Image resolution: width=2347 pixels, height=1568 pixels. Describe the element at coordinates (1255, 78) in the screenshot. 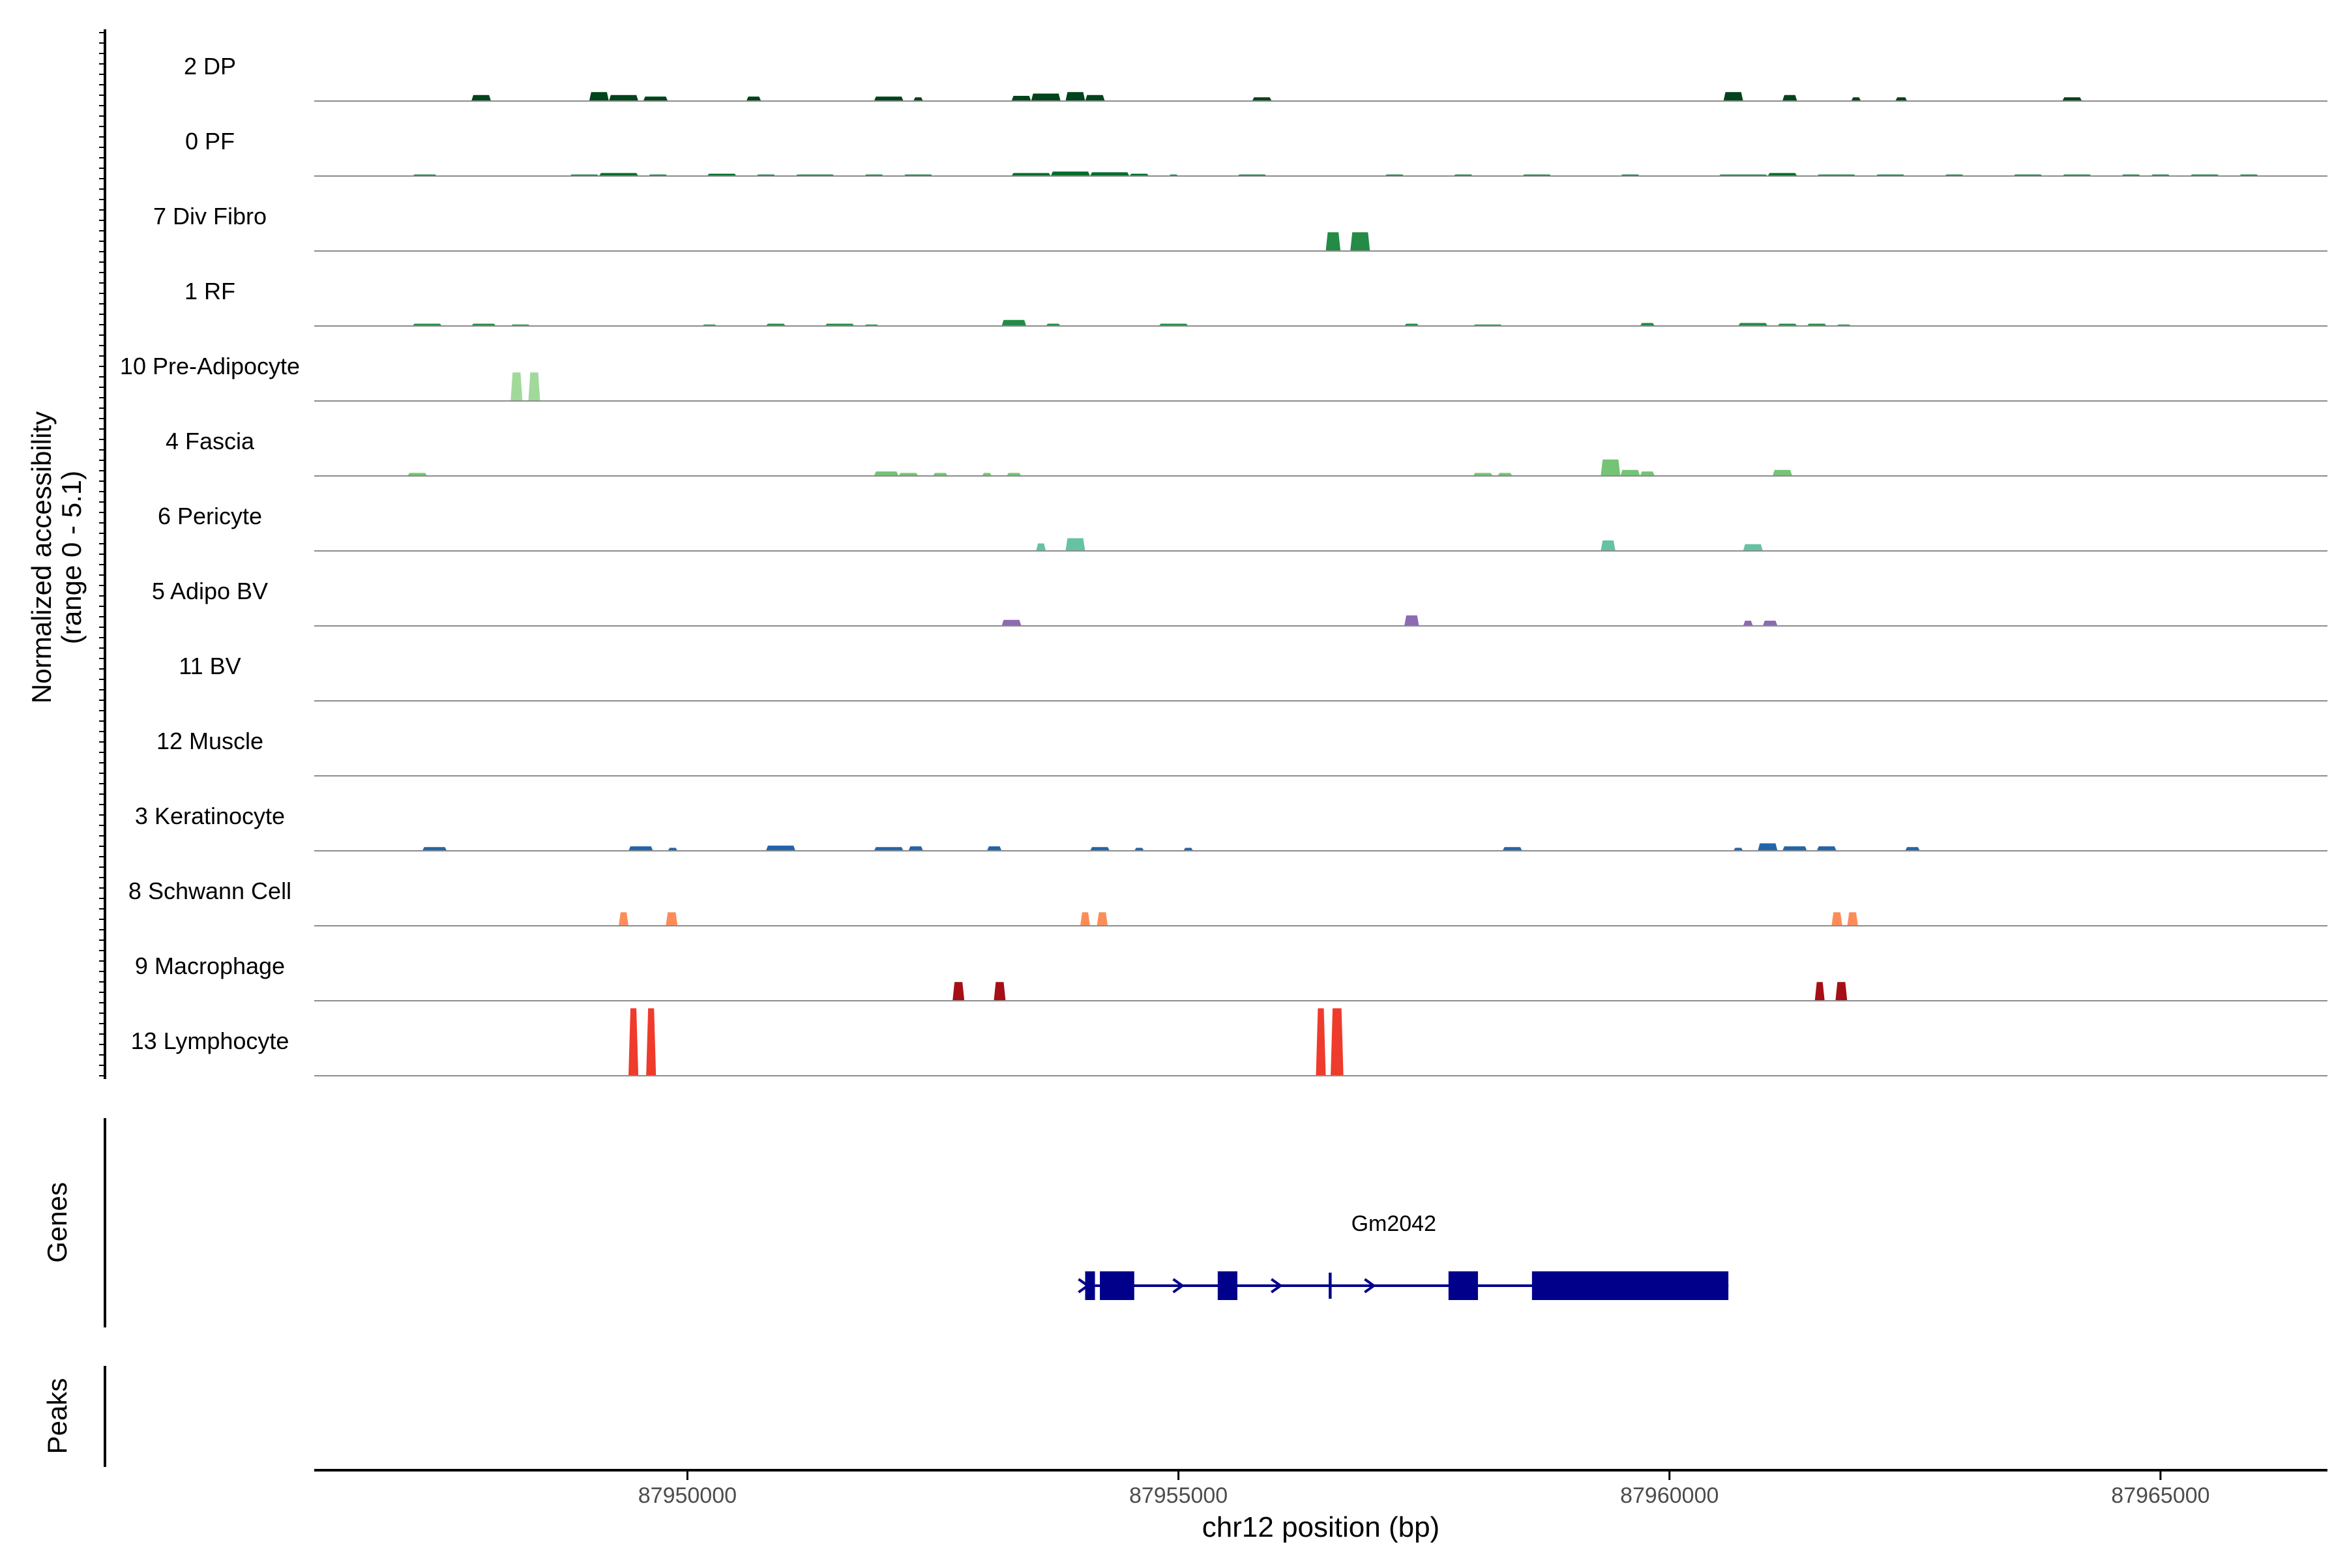

I see `track-2-dp: 2 DP` at that location.